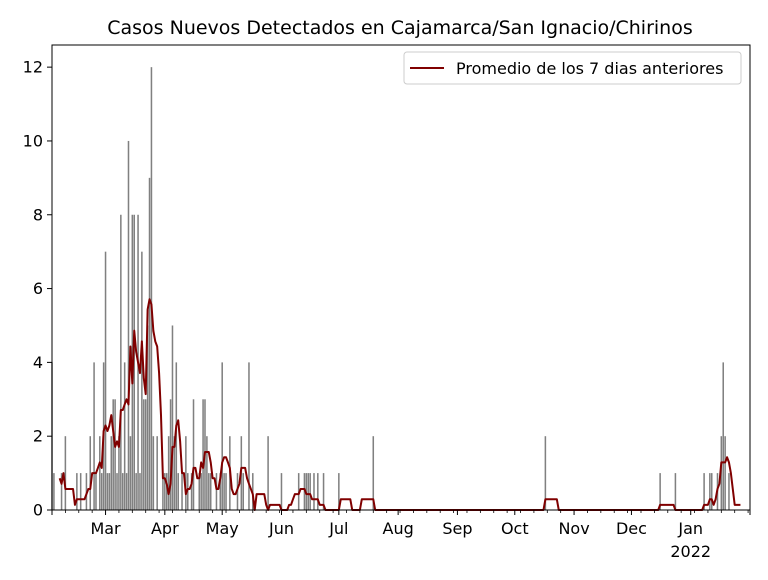 Image resolution: width=768 pixels, height=580 pixels. I want to click on x-tick-label: Apr, so click(165, 528).